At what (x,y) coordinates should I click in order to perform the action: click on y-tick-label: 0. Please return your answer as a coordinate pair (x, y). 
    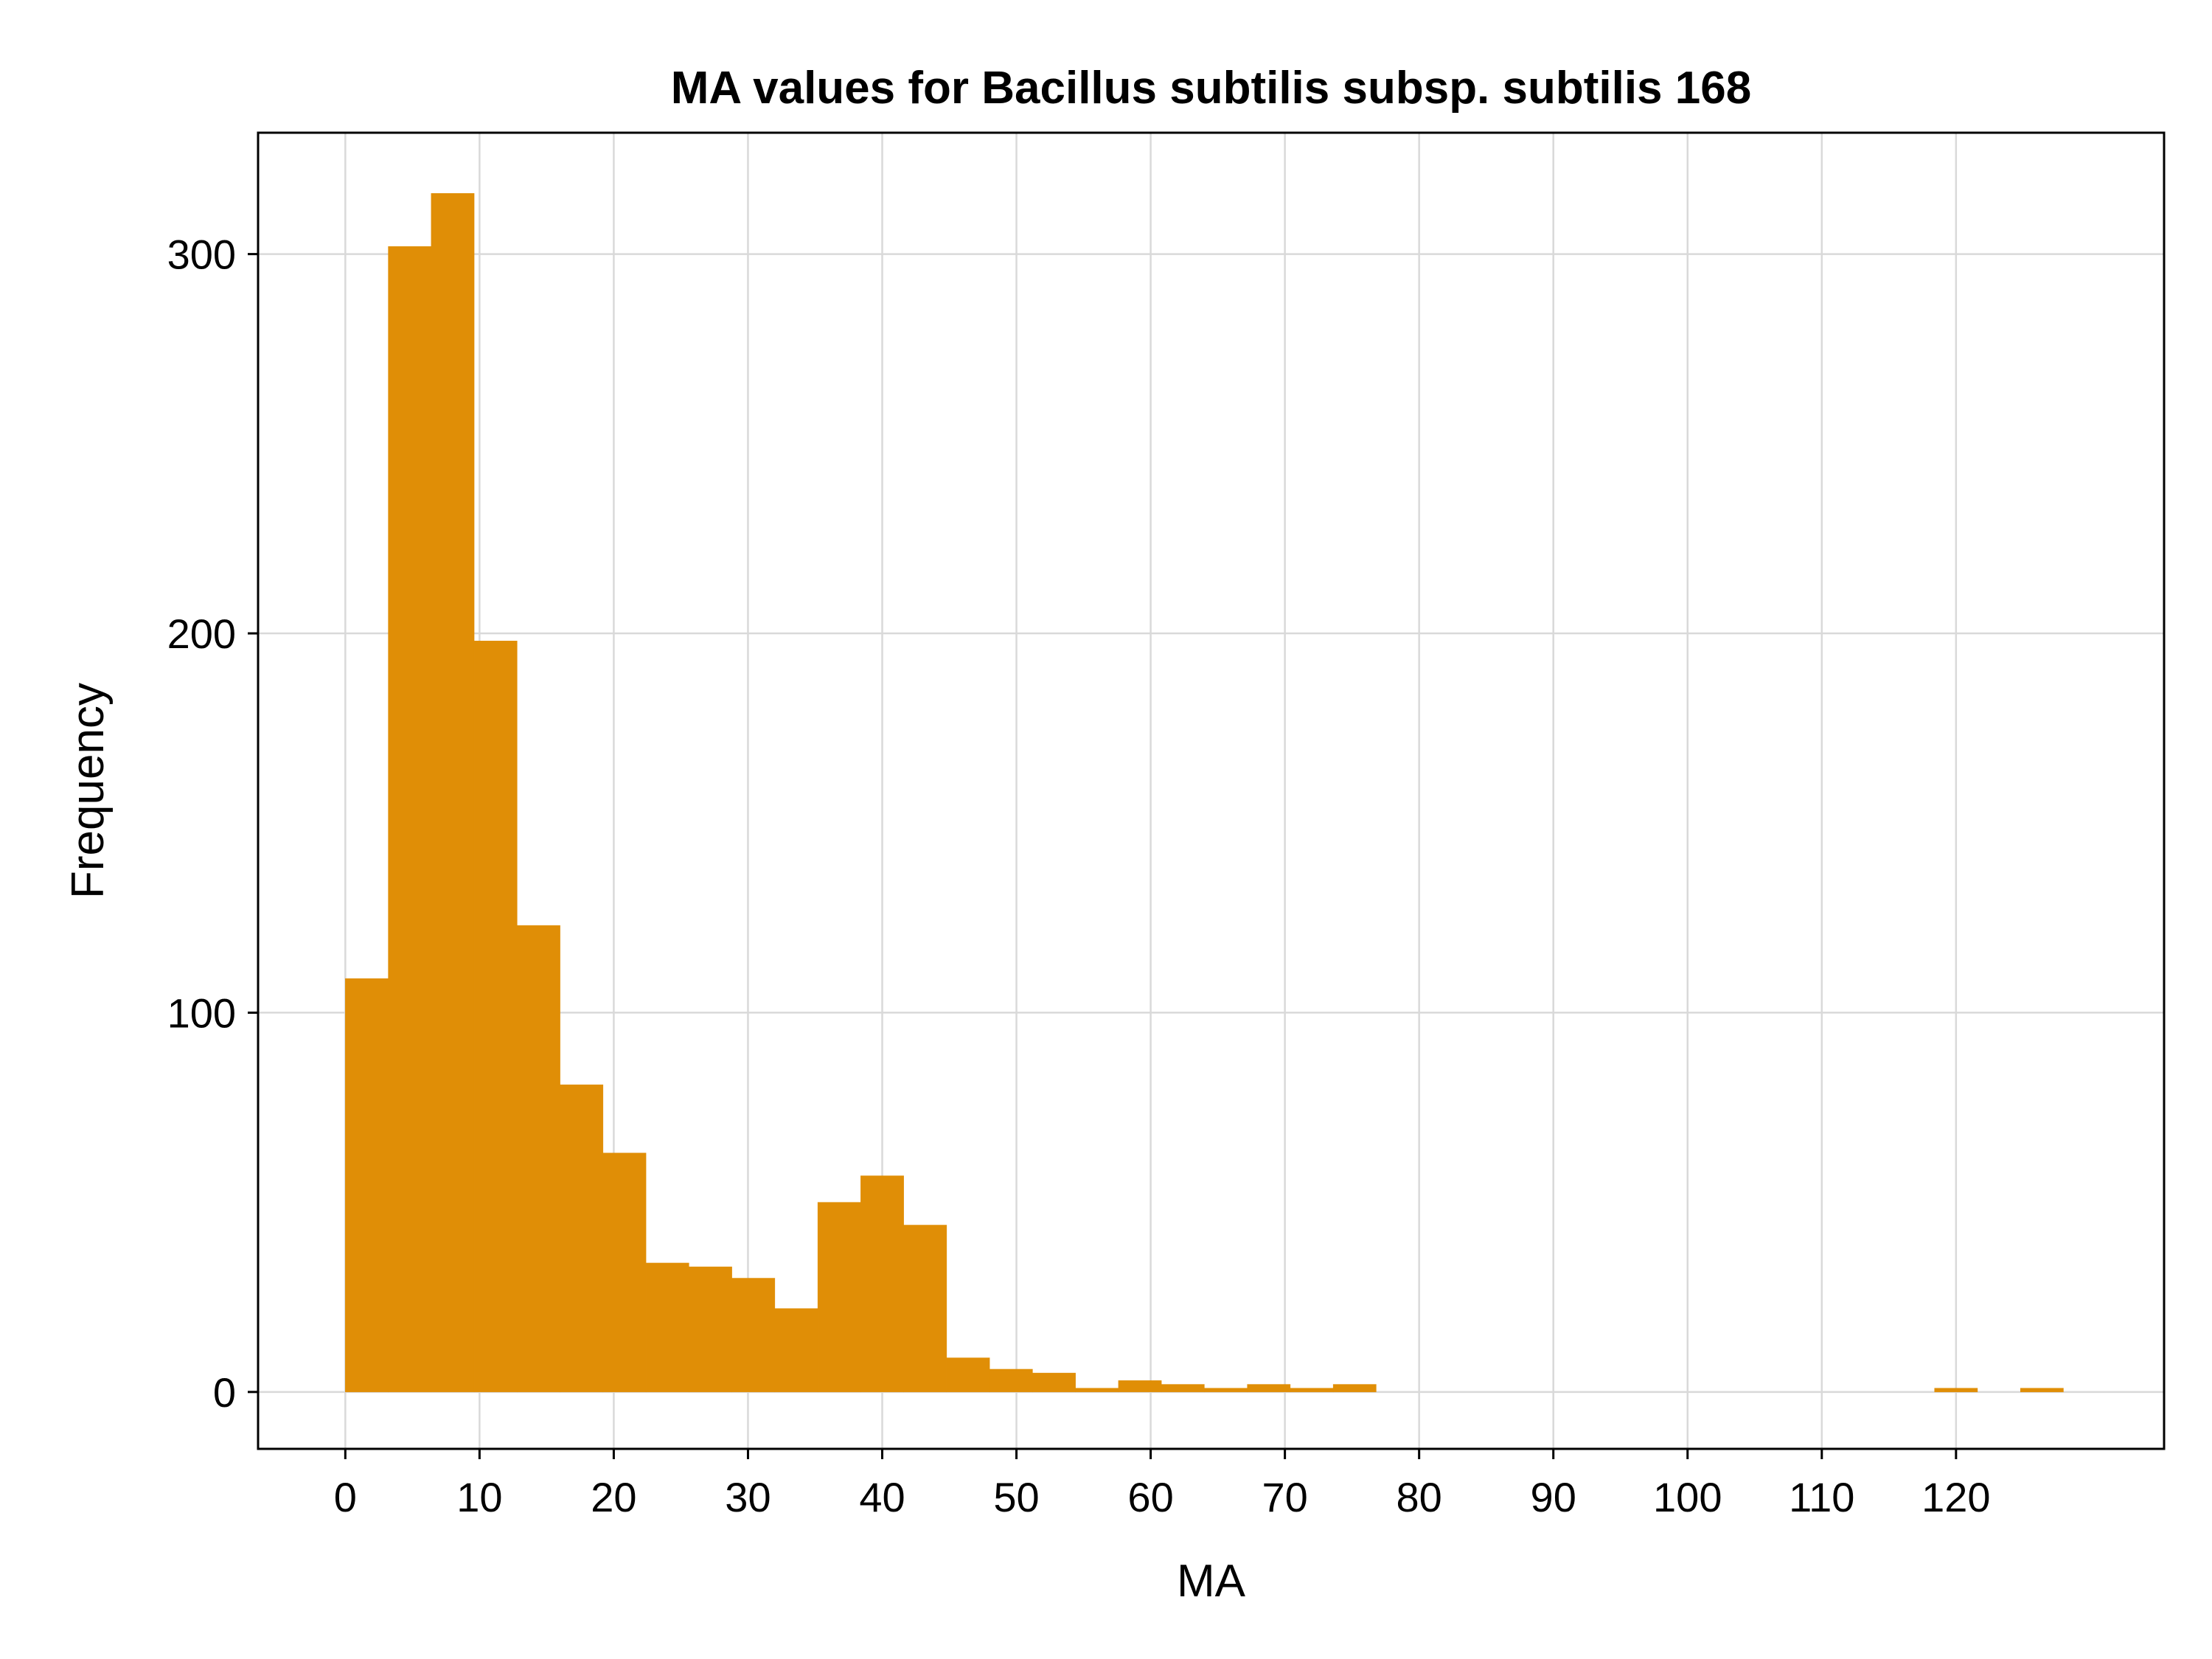
    Looking at the image, I should click on (224, 1392).